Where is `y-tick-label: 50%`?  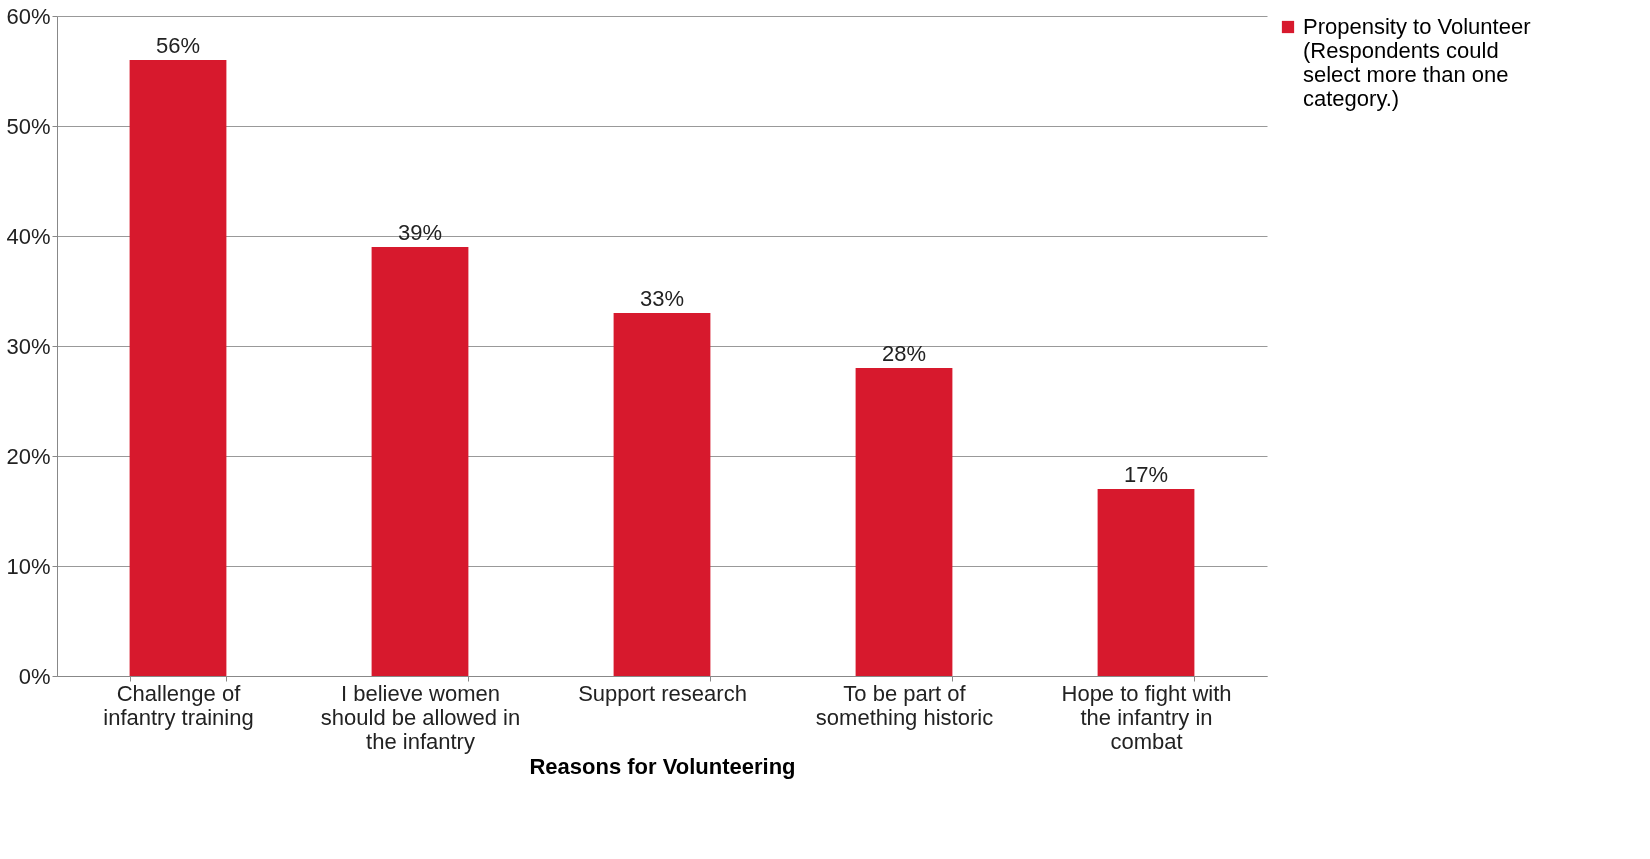
y-tick-label: 50% is located at coordinates (28, 126).